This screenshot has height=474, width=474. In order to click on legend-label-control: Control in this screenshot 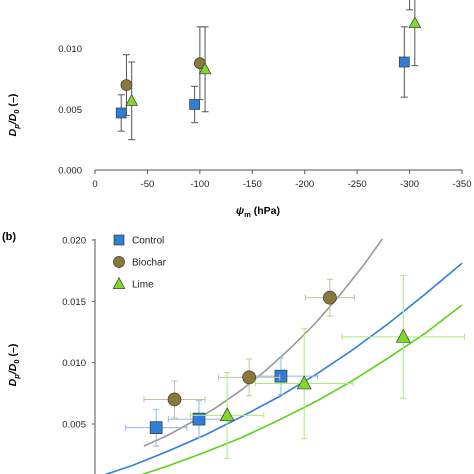, I will do `click(148, 241)`.